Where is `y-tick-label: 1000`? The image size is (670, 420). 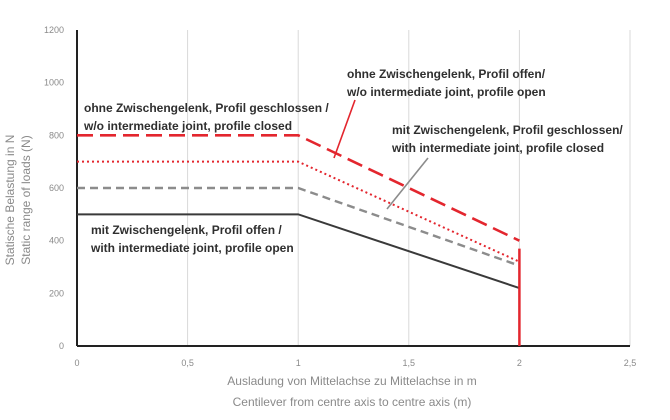
y-tick-label: 1000 is located at coordinates (54, 83).